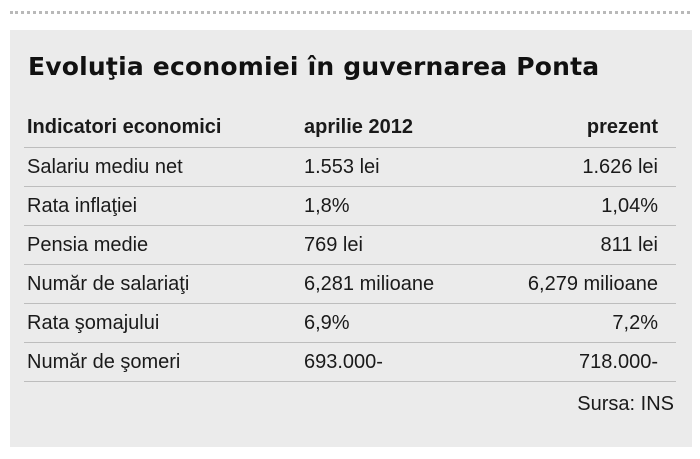  I want to click on value-present: 6,279 milioane, so click(592, 284).